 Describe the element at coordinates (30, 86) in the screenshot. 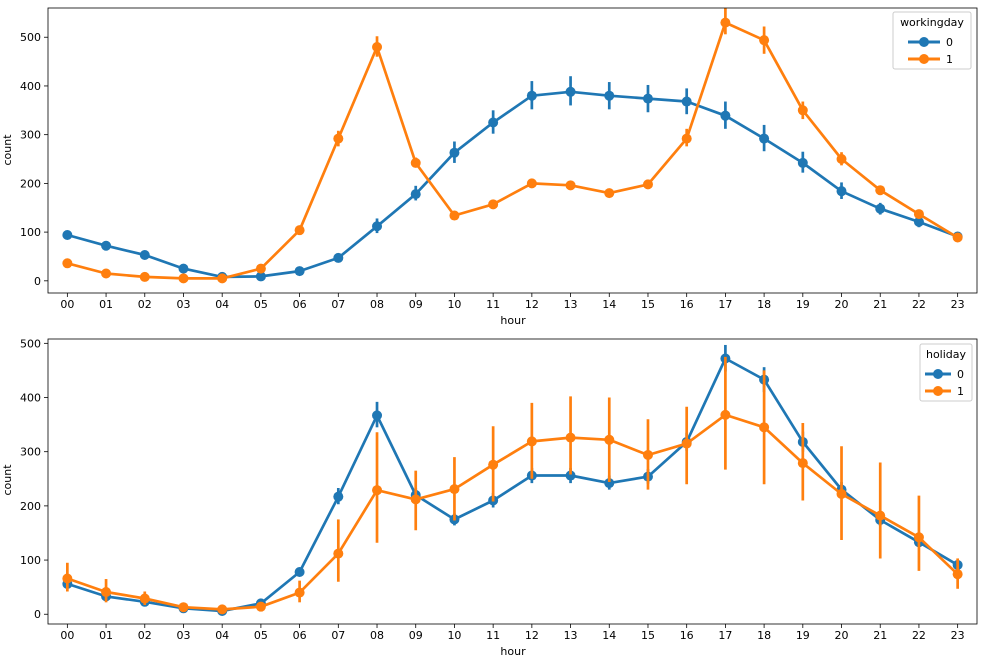

I see `y-tick-label: 400` at that location.